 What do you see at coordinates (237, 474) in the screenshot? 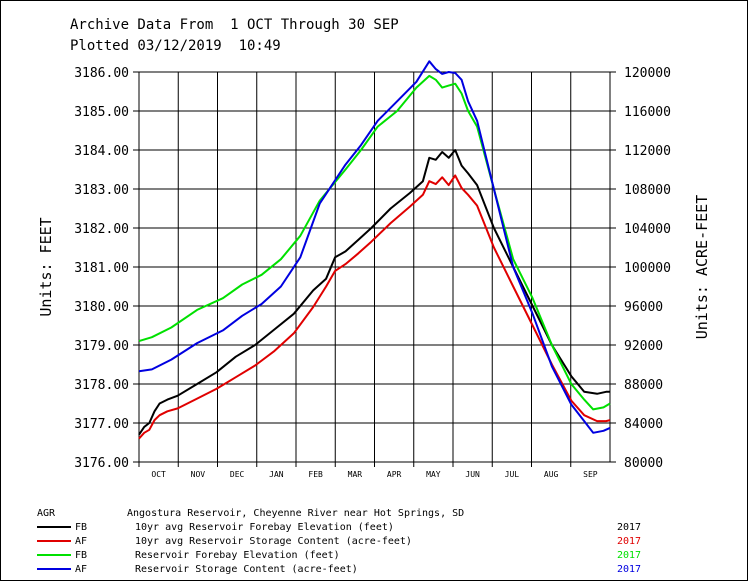
I see `month-tick-label: DEC` at bounding box center [237, 474].